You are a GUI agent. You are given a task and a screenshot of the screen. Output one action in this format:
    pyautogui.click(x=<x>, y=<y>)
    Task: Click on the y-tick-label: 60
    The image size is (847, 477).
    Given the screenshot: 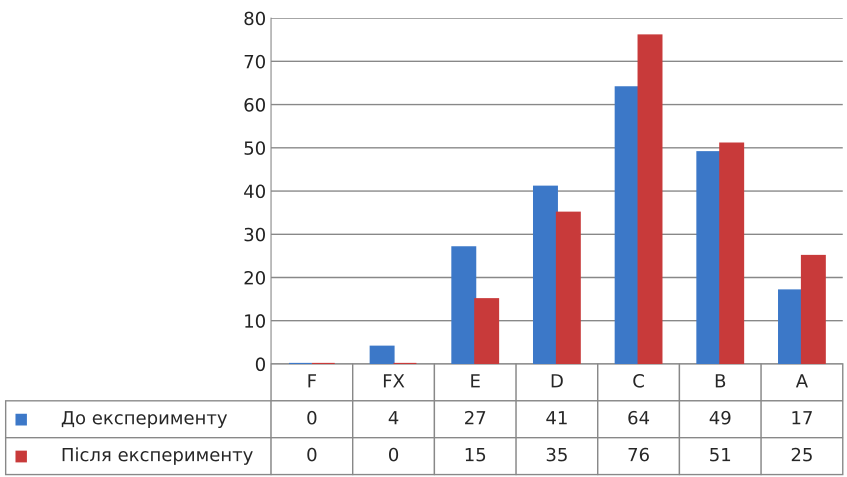 What is the action you would take?
    pyautogui.click(x=254, y=105)
    